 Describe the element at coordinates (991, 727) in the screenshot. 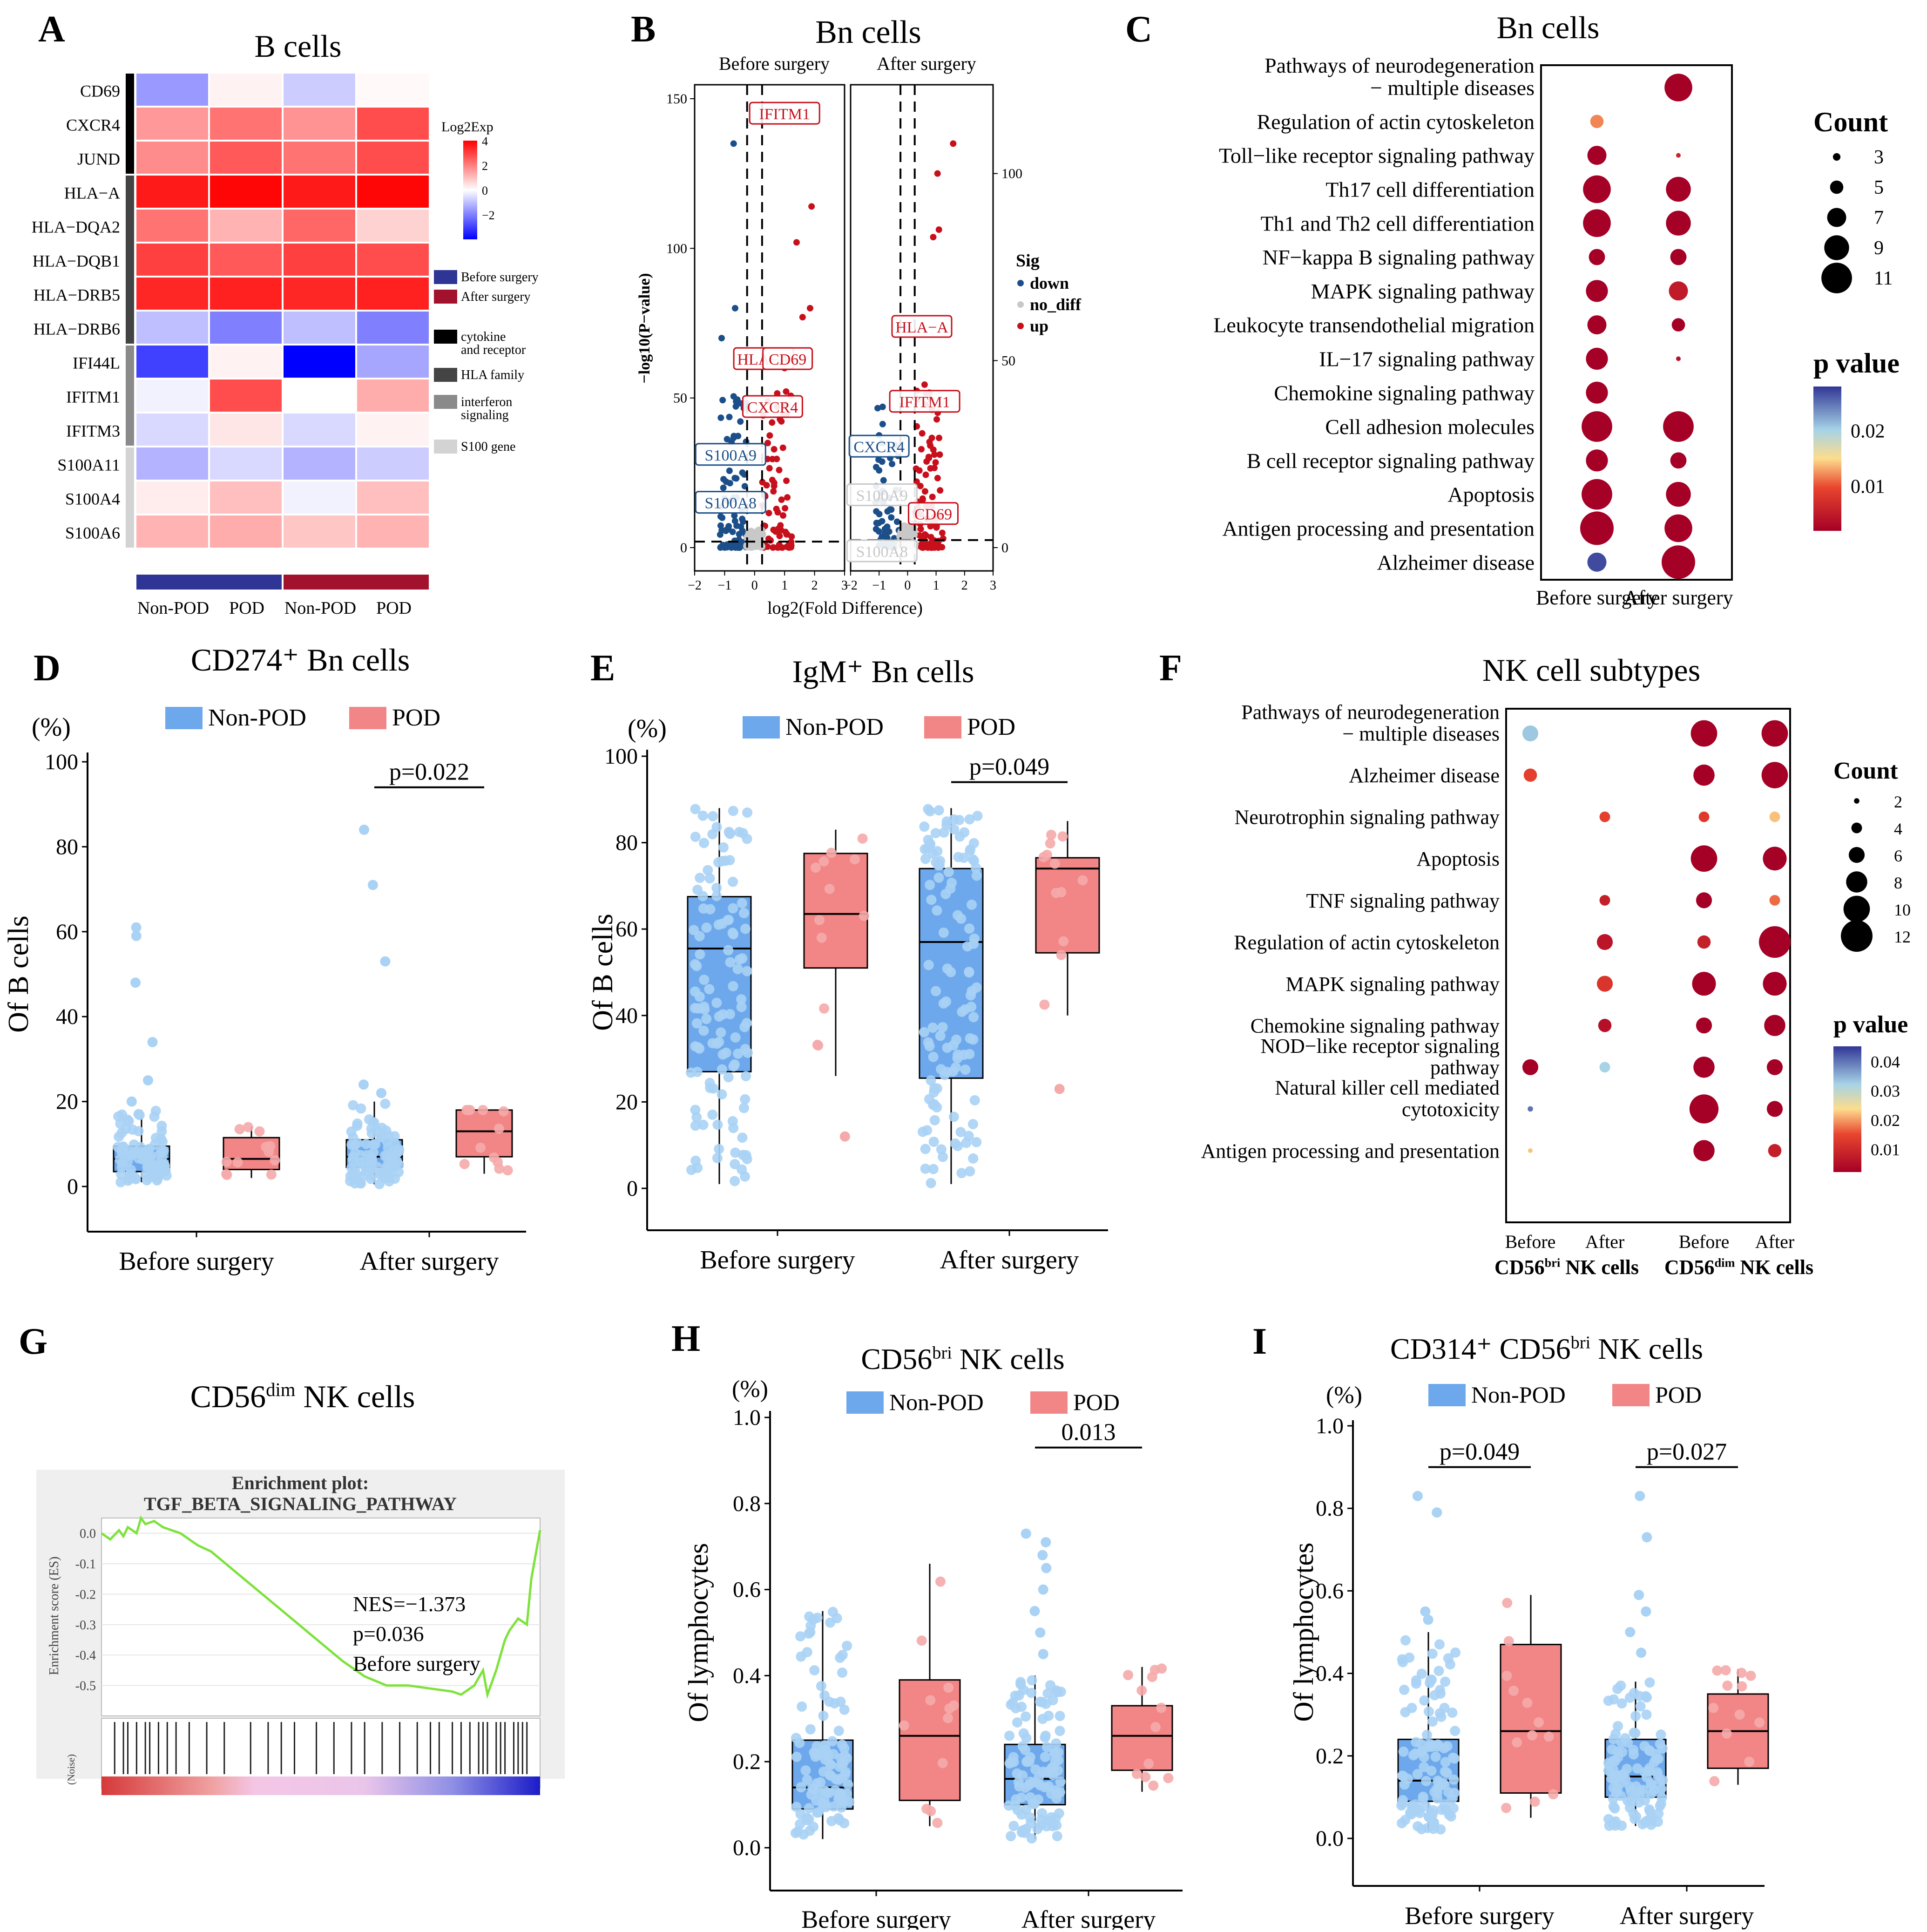

I see `legend-label: POD` at that location.